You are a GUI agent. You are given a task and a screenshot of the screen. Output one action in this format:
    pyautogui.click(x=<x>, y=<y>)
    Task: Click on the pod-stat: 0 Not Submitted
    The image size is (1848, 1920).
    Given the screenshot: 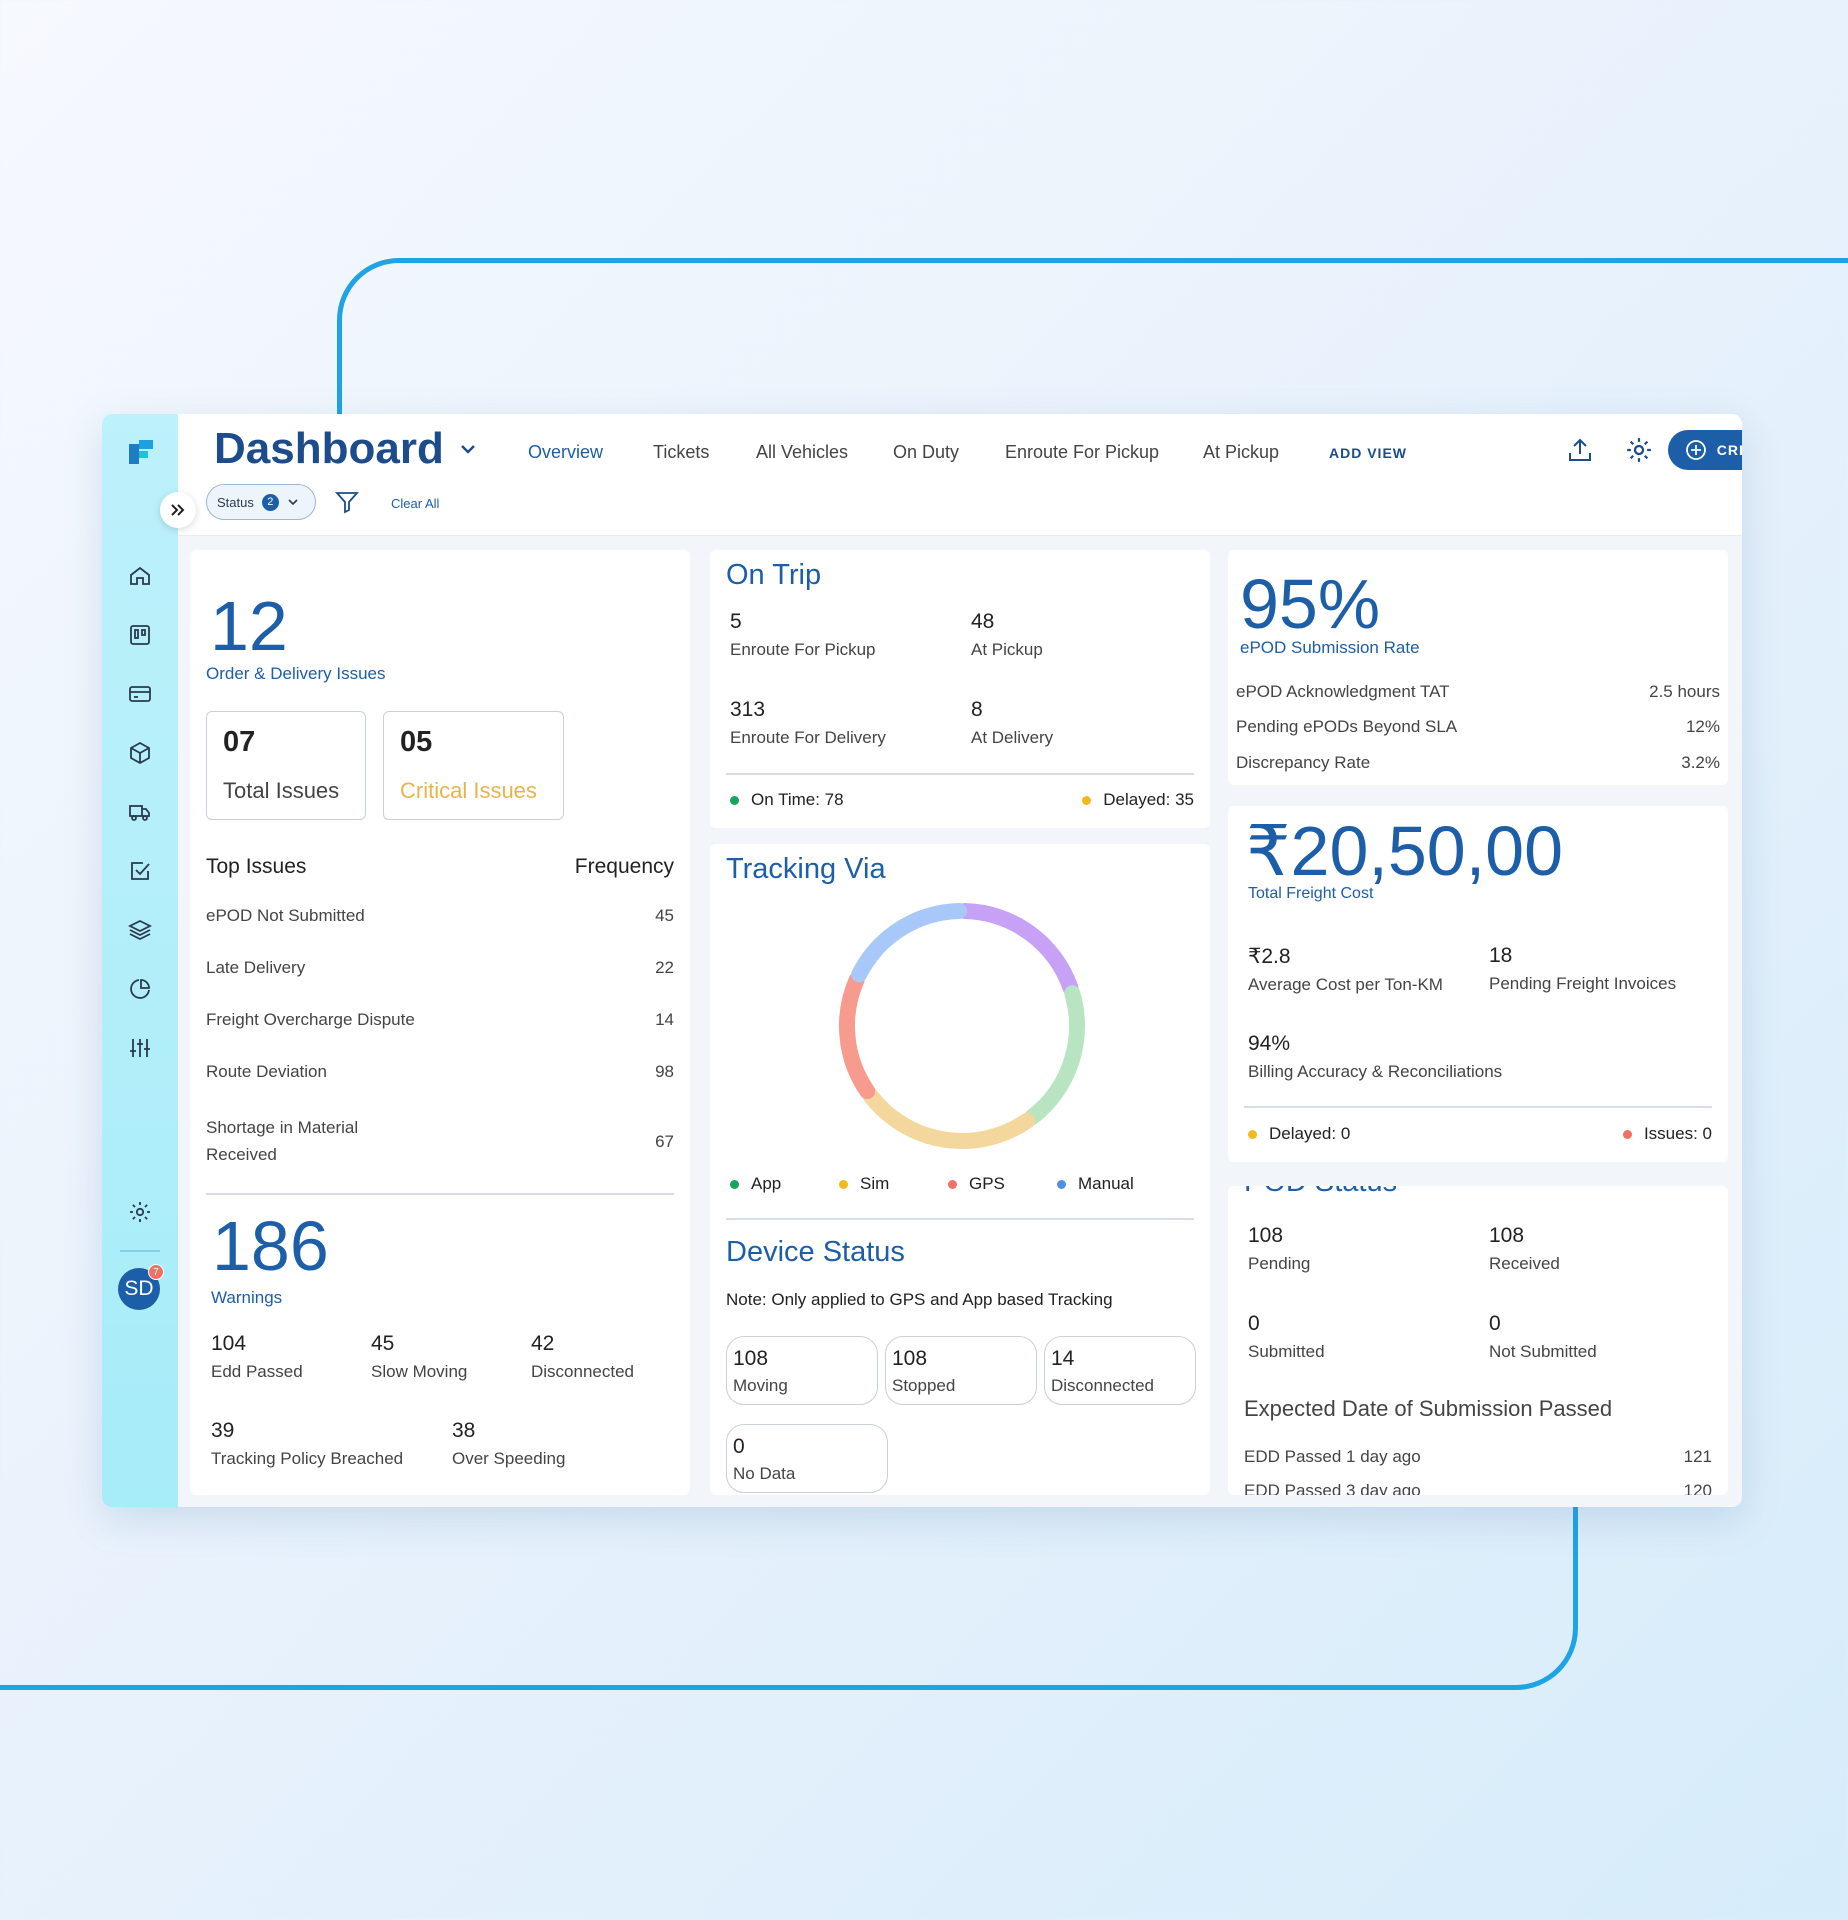 What is the action you would take?
    pyautogui.click(x=1543, y=1337)
    